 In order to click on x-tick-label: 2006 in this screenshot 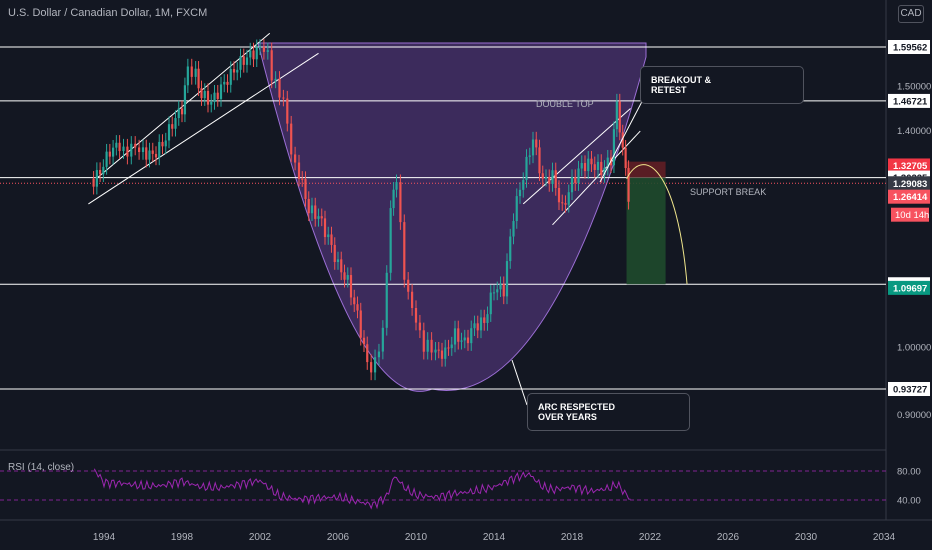, I will do `click(338, 537)`.